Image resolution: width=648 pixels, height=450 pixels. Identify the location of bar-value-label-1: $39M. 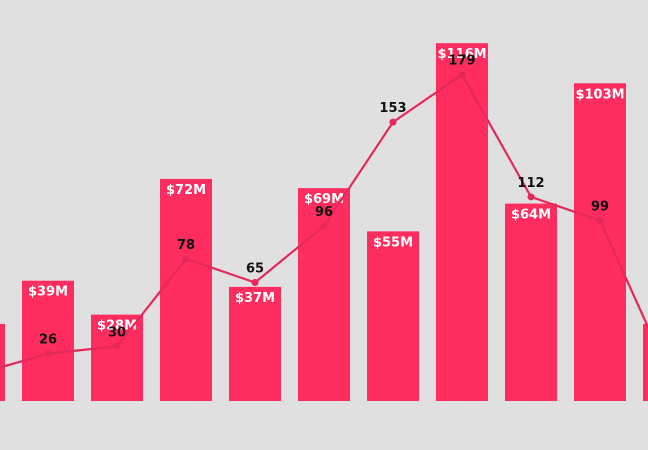
(48, 292).